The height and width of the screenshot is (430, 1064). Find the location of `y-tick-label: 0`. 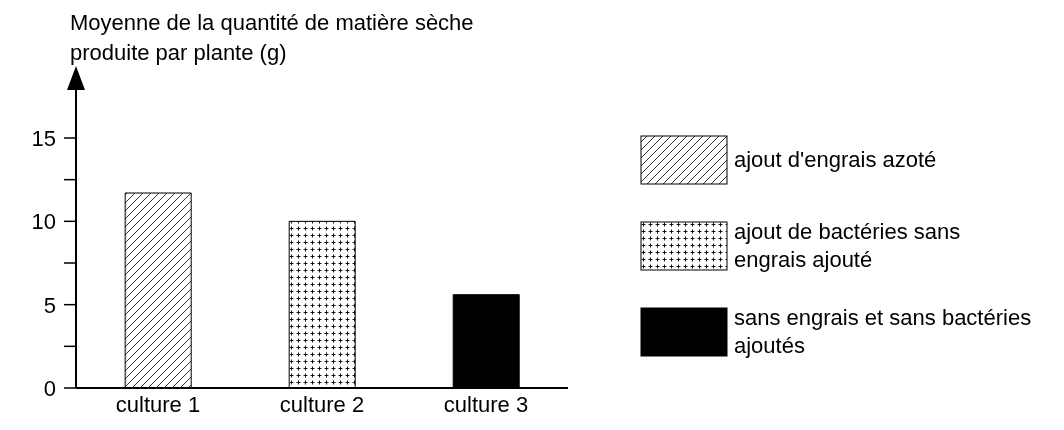

y-tick-label: 0 is located at coordinates (49, 388).